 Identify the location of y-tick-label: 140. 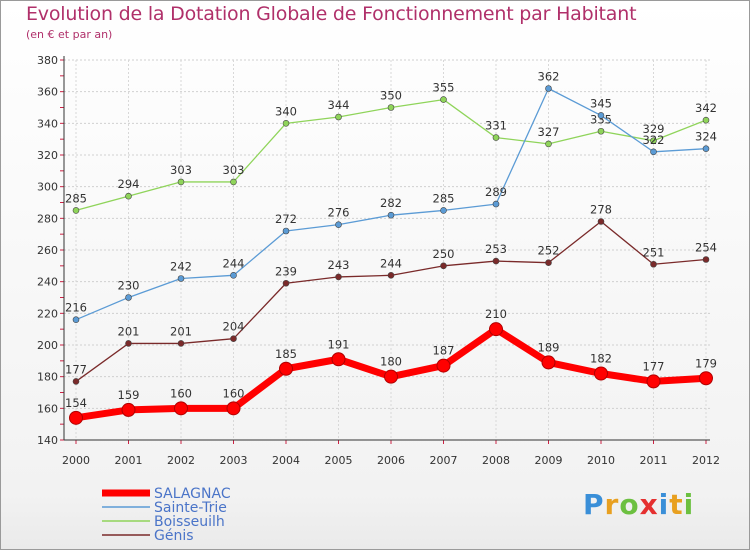
(47, 440).